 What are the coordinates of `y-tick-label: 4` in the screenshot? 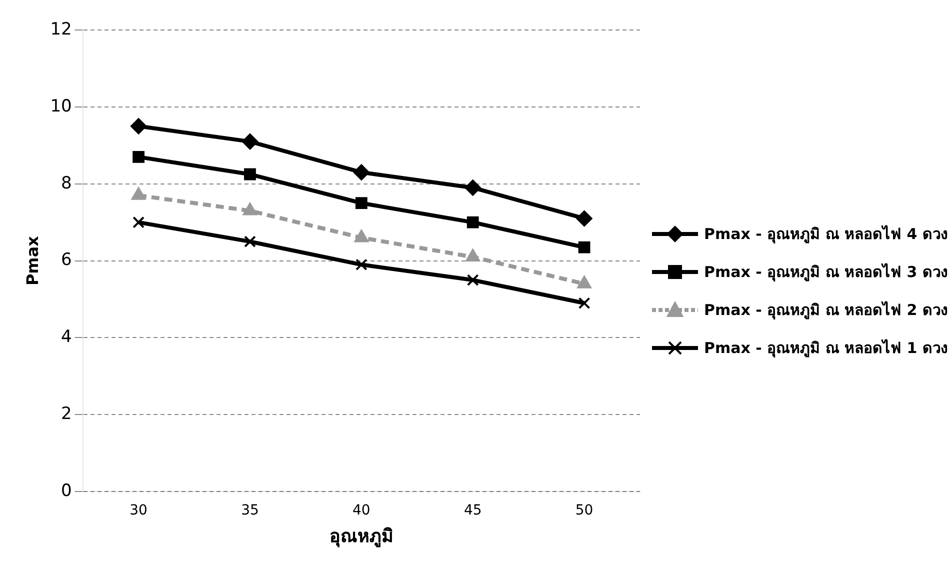 It's located at (66, 337).